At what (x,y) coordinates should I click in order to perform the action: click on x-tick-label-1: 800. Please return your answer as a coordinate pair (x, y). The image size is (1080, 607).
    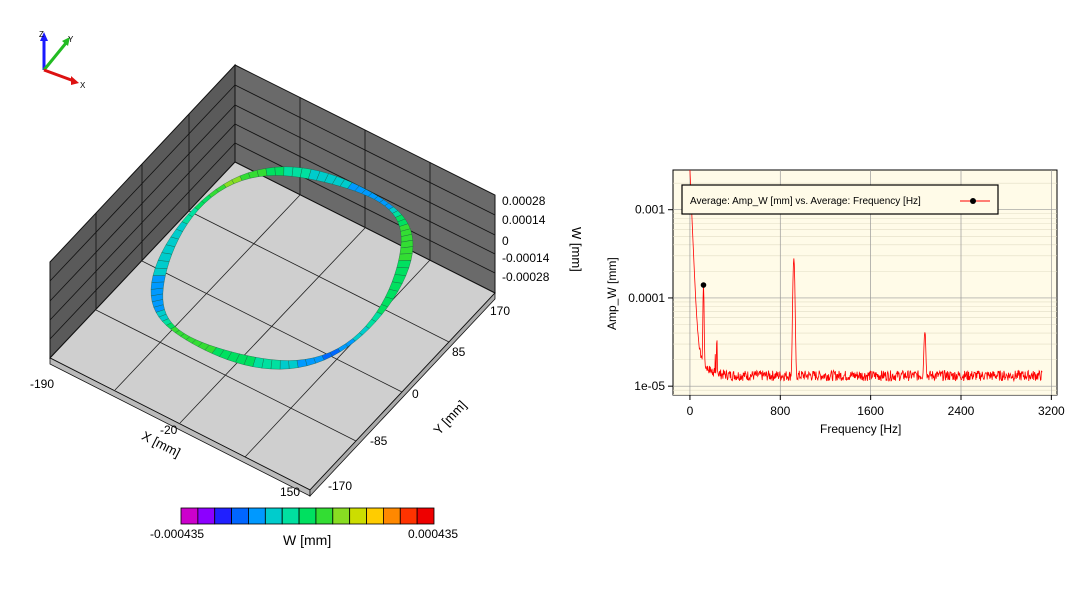
    Looking at the image, I should click on (780, 411).